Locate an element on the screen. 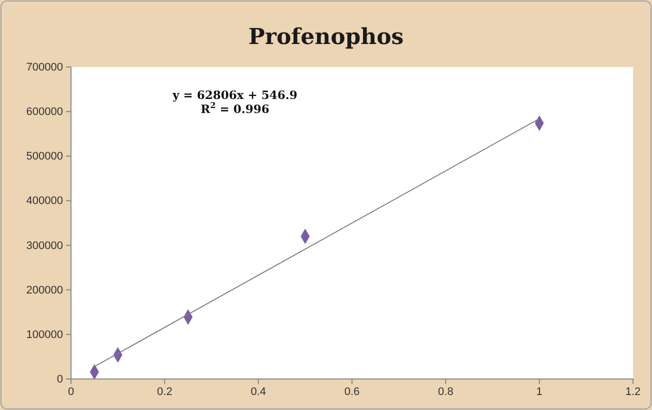 The height and width of the screenshot is (410, 652). x-tick-label: 0 is located at coordinates (71, 392).